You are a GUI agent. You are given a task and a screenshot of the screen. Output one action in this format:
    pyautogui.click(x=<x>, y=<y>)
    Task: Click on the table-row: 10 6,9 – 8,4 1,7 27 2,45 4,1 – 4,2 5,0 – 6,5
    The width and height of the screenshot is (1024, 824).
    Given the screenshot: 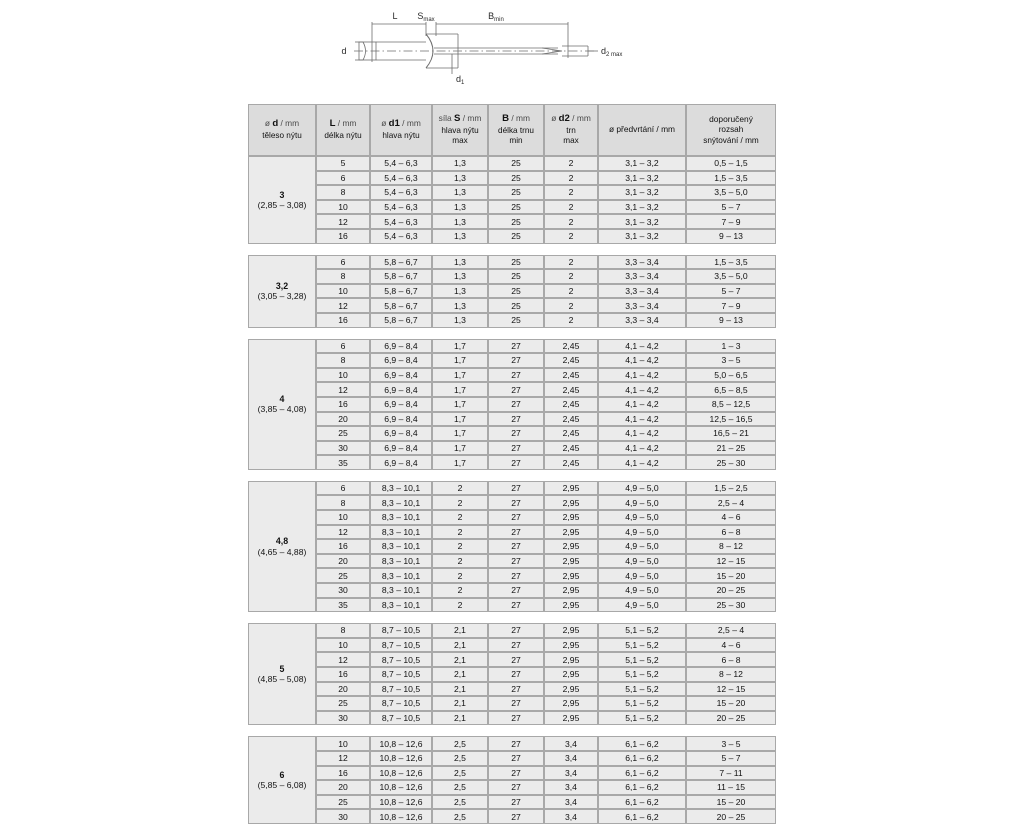 What is the action you would take?
    pyautogui.click(x=512, y=375)
    